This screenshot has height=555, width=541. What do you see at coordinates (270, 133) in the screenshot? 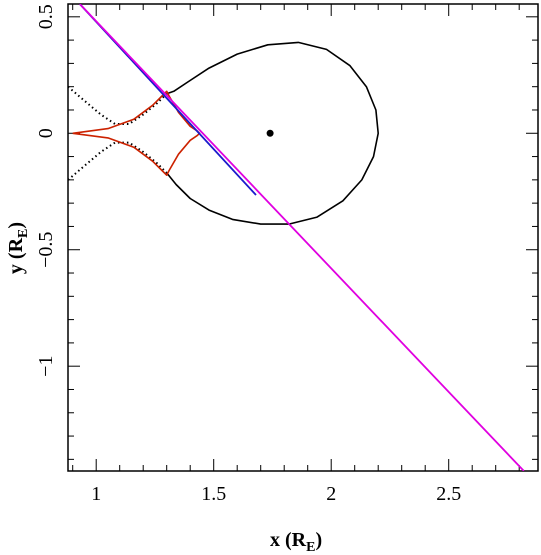
I see `lens-point` at bounding box center [270, 133].